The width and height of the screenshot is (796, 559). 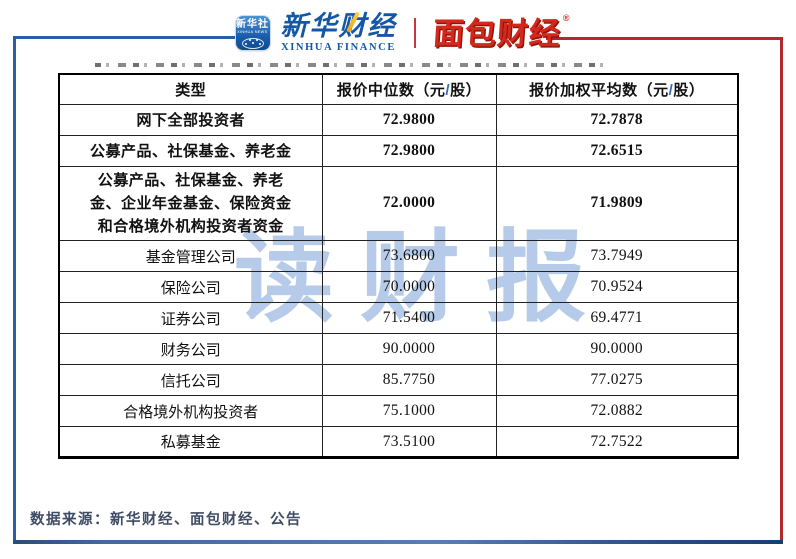 I want to click on frame-right-red-line, so click(x=781, y=290).